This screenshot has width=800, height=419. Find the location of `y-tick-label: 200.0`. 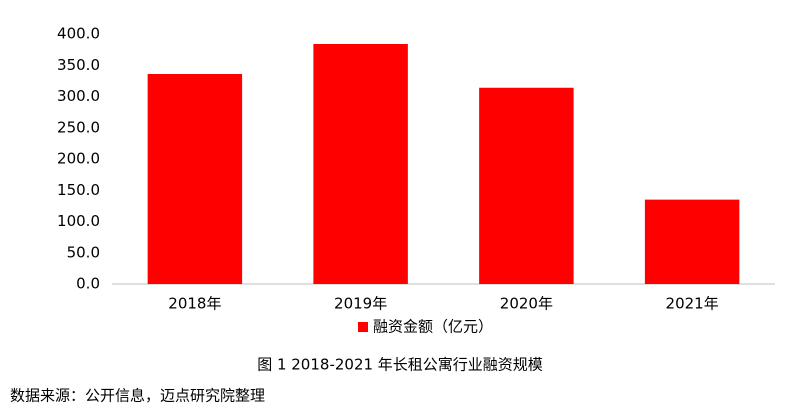

y-tick-label: 200.0 is located at coordinates (78, 159).